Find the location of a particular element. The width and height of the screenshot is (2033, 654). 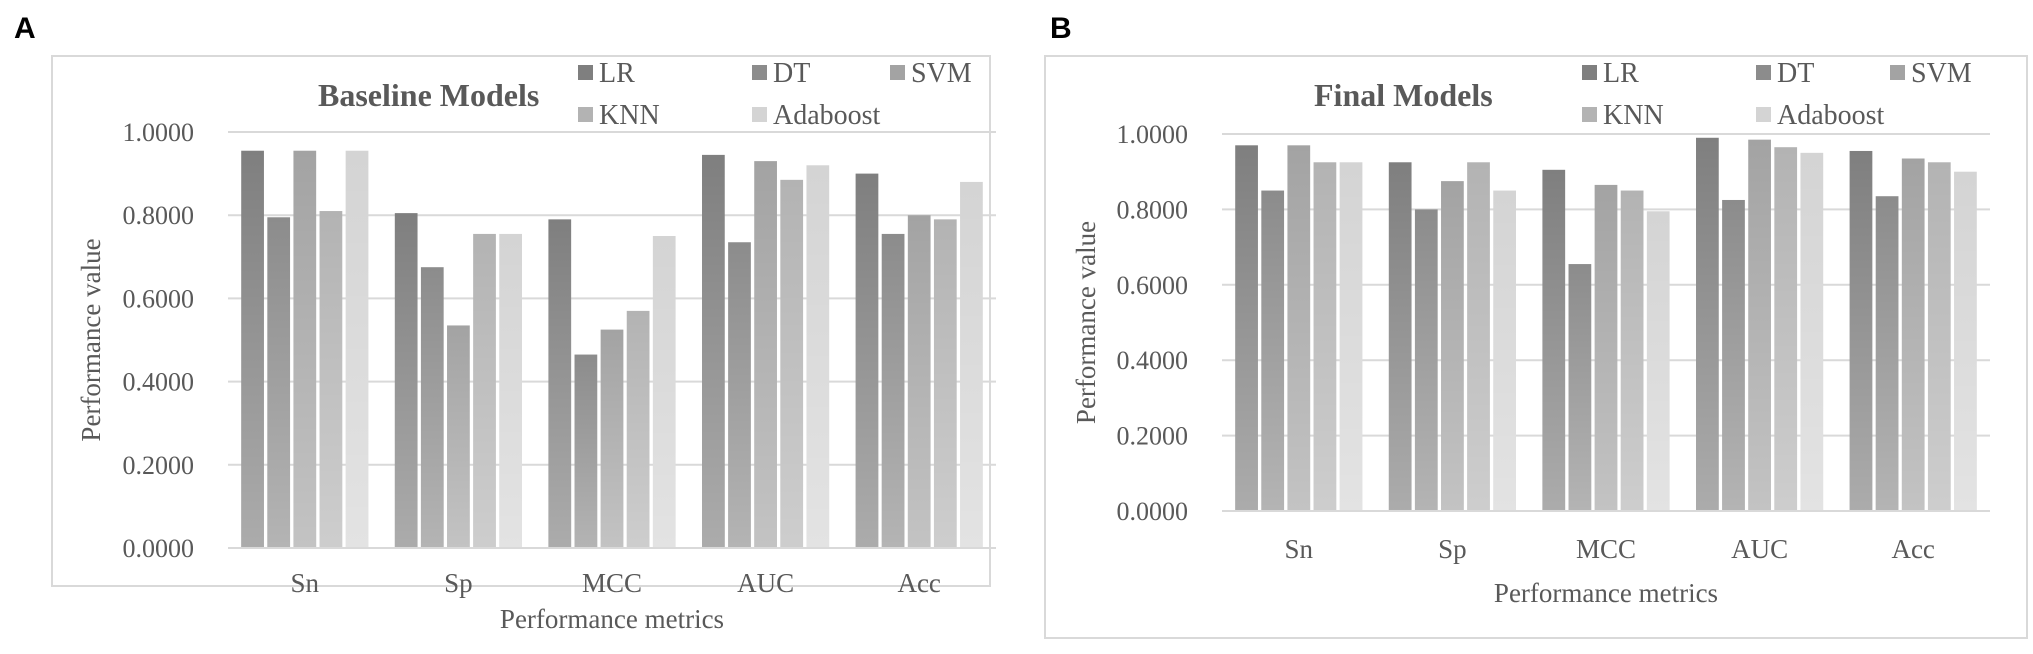

chart-title: Final Models is located at coordinates (1403, 95).